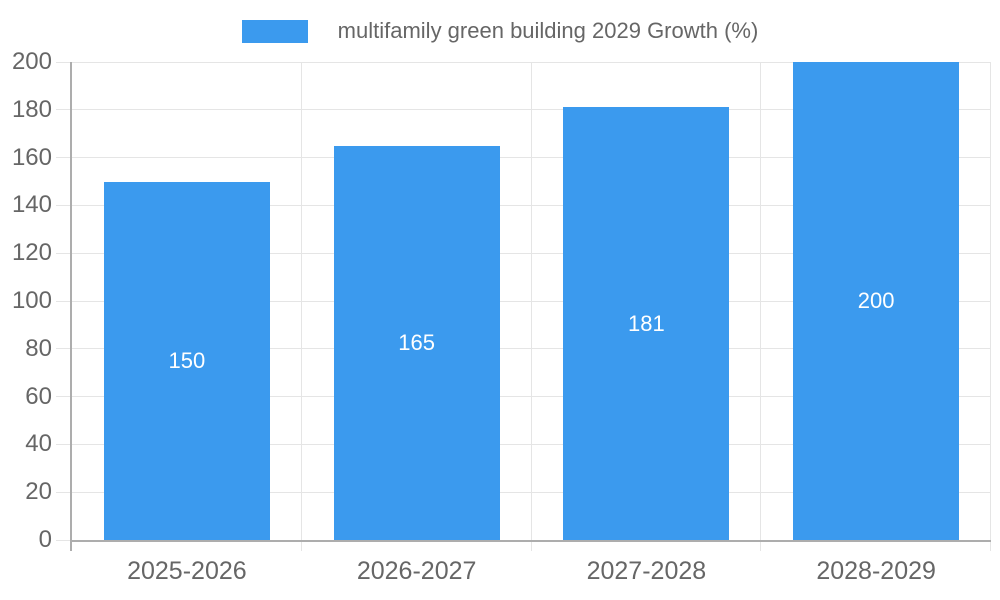 This screenshot has height=600, width=1000. Describe the element at coordinates (31, 157) in the screenshot. I see `y-axis-tick-label: 160` at that location.